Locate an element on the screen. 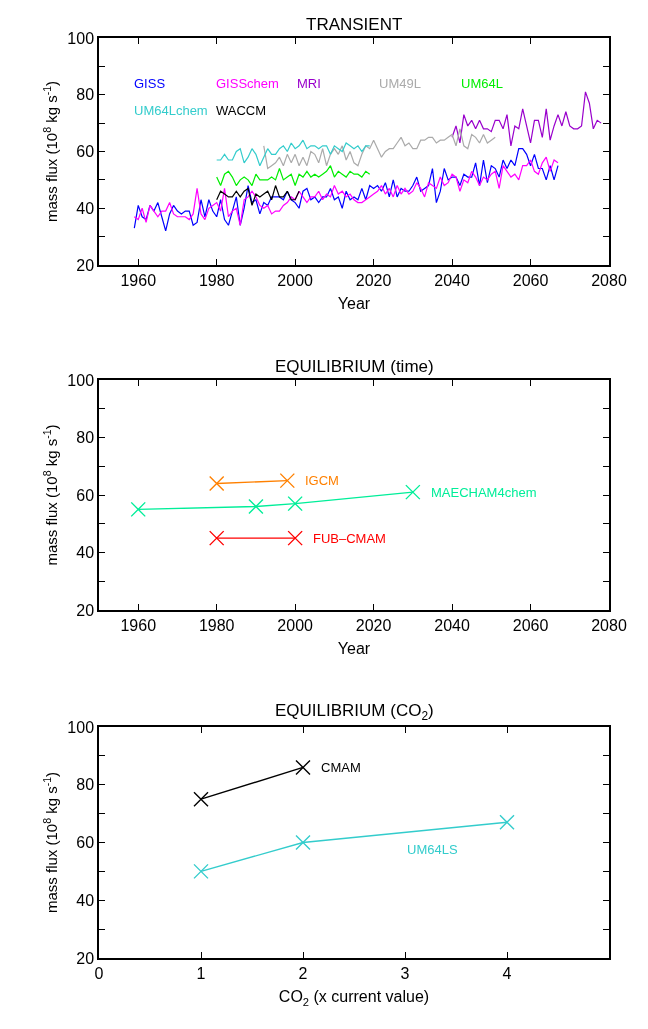 The width and height of the screenshot is (648, 1029). x-tick-label: 0 is located at coordinates (99, 973).